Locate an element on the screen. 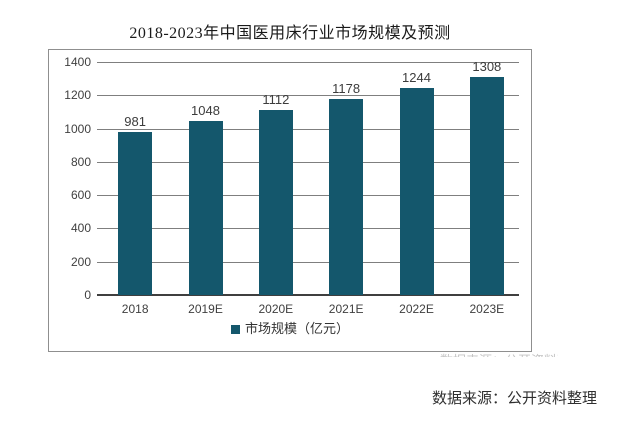  chart-title: 2018-2023年中国医用床行业市场规模及预测 is located at coordinates (290, 33).